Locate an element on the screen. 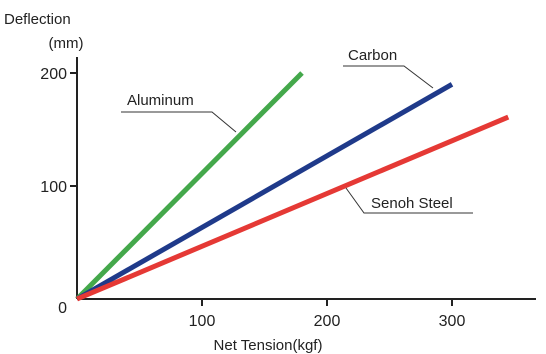 The width and height of the screenshot is (546, 354). senoh-steel-leader-line is located at coordinates (409, 200).